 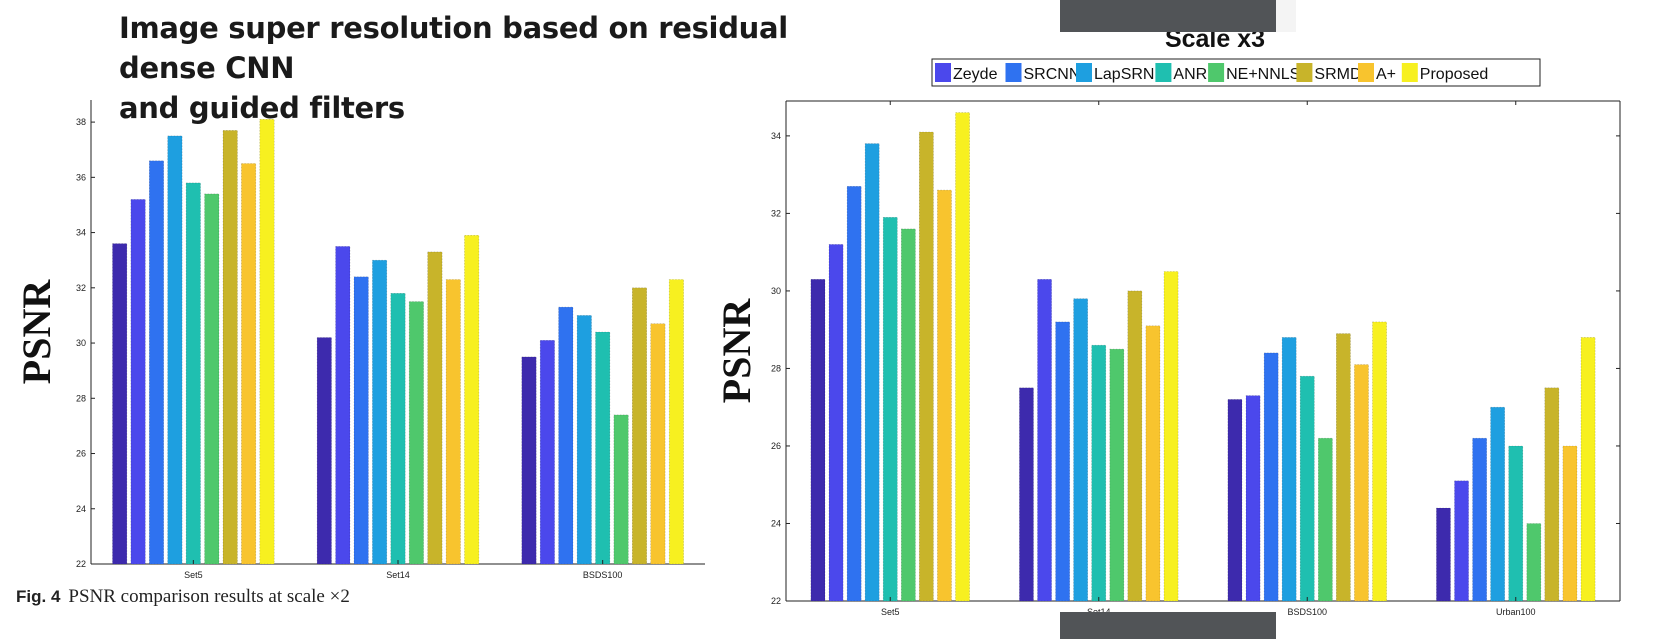 I want to click on legend-label: Zeyde, so click(x=975, y=74).